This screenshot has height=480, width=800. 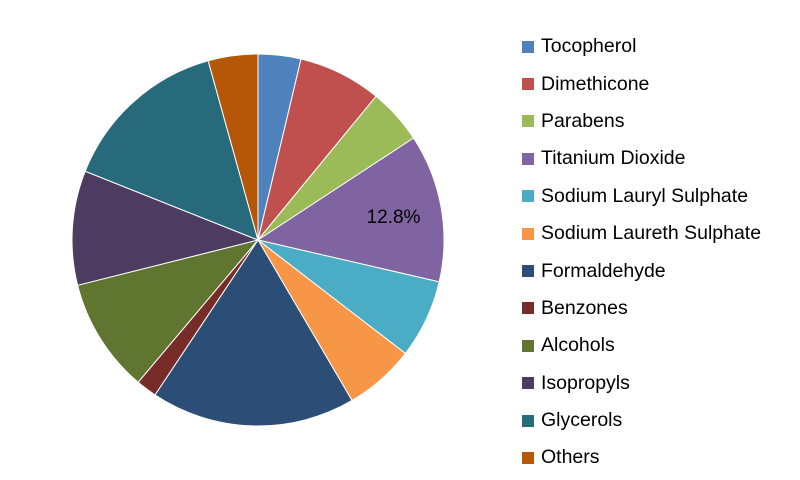 What do you see at coordinates (595, 83) in the screenshot?
I see `legend-label: Dimethicone` at bounding box center [595, 83].